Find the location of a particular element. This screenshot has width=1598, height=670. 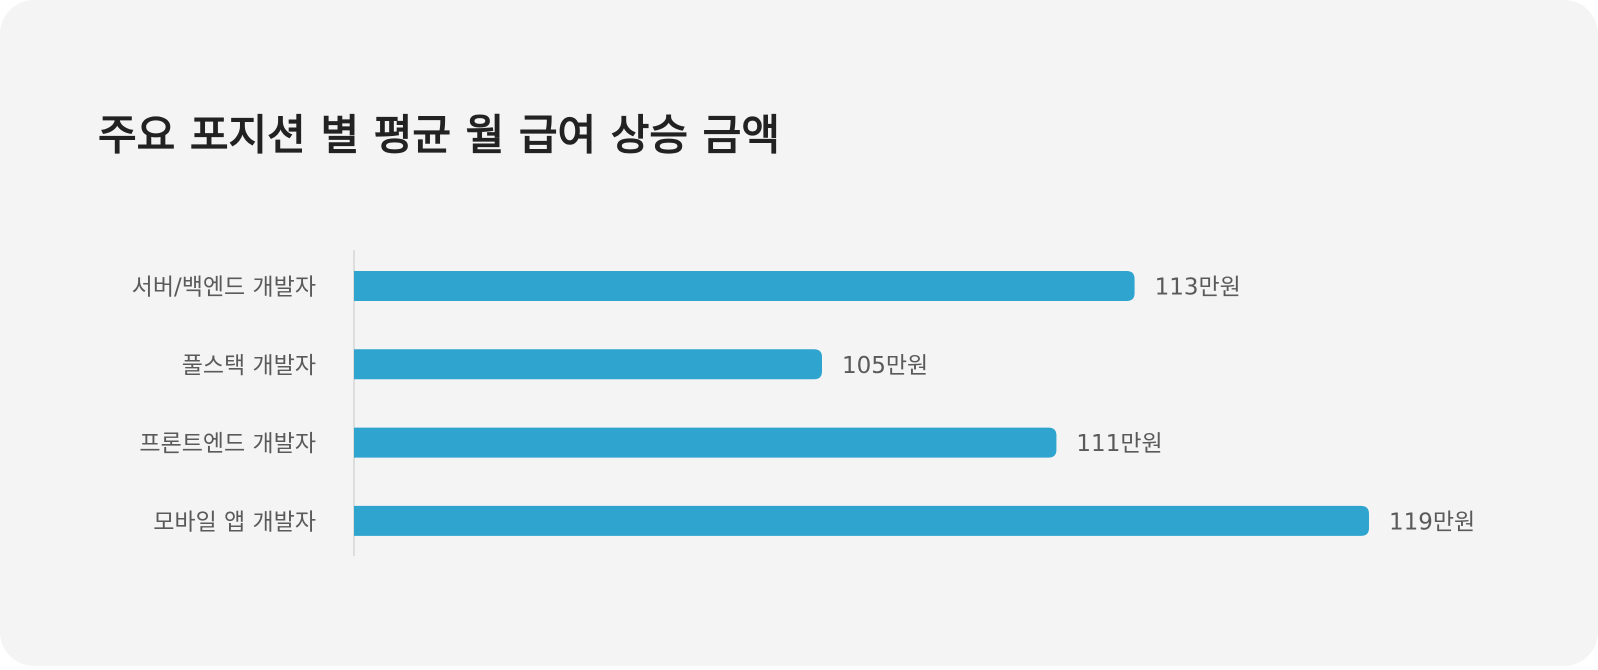

category-label: 프론트엔드 개발자 is located at coordinates (227, 444).